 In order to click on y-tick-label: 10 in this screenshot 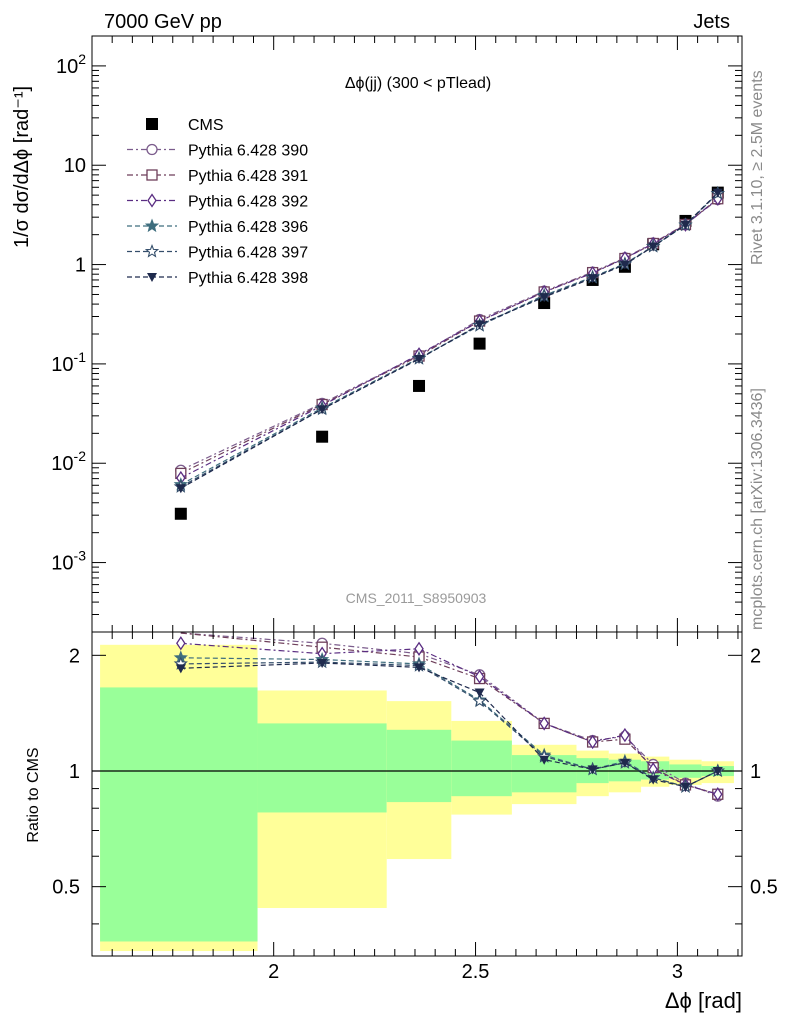, I will do `click(75, 166)`.